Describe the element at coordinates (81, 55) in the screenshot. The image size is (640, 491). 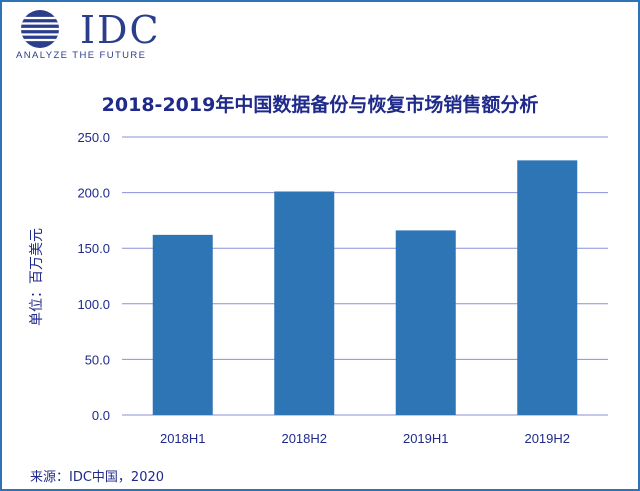
I see `logo-tagline: ANALYZE THE FUTURE` at that location.